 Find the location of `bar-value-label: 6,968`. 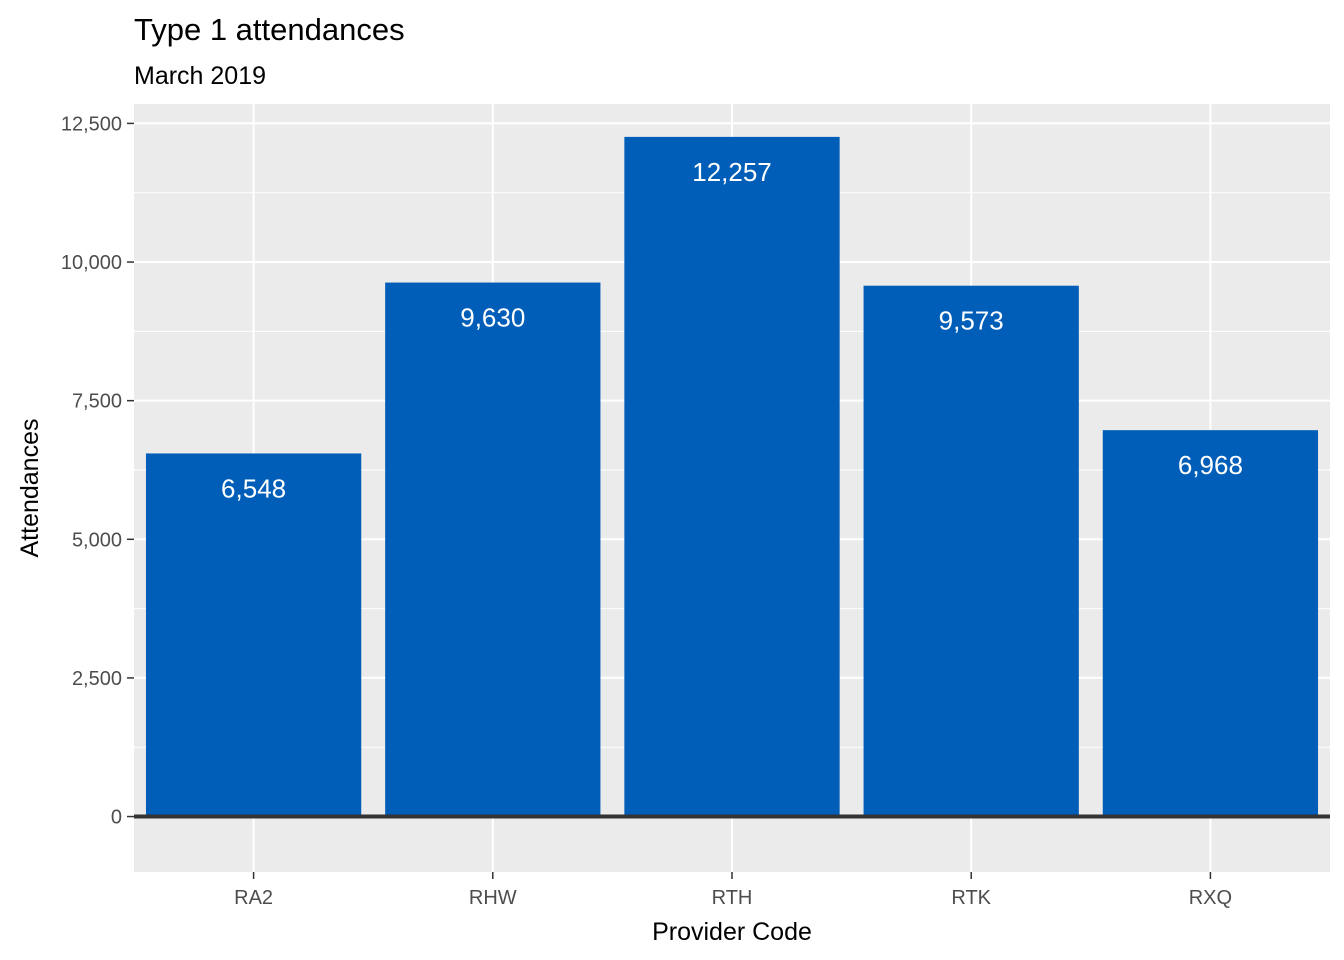

bar-value-label: 6,968 is located at coordinates (1210, 465).